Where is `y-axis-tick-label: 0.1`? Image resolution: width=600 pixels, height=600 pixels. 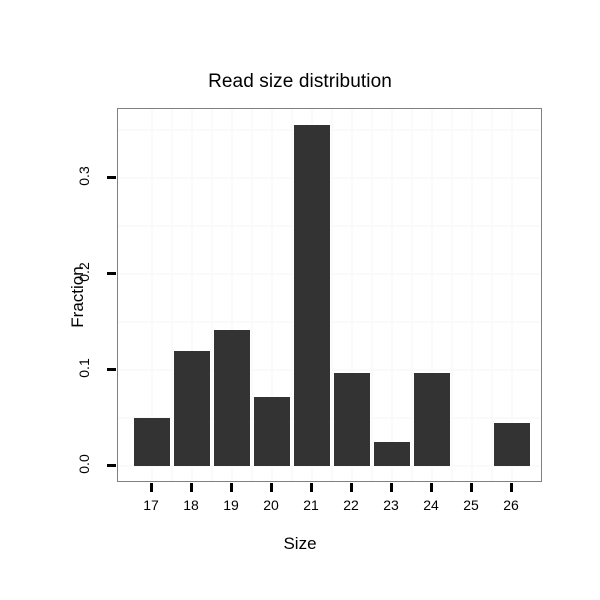 y-axis-tick-label: 0.1 is located at coordinates (84, 368).